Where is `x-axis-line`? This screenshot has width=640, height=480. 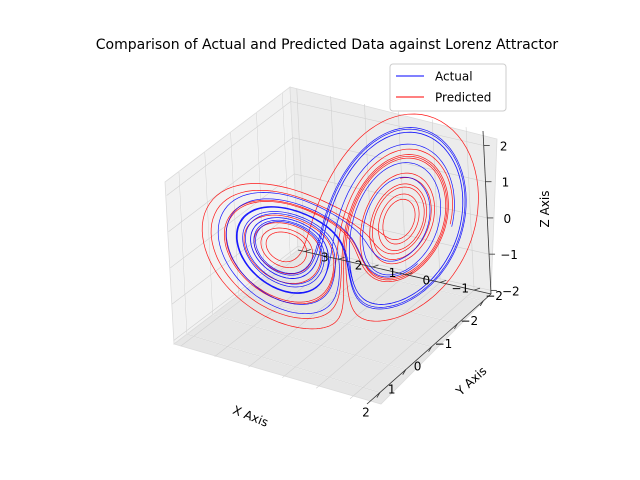 x-axis-line is located at coordinates (429, 349).